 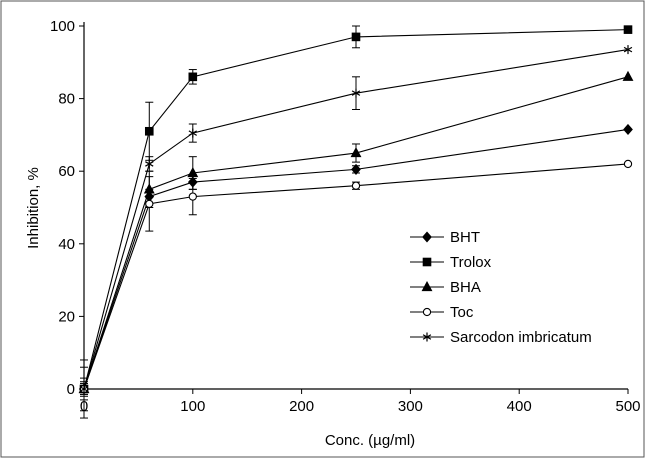 I want to click on legend-item-bha: BHA, so click(x=445, y=287).